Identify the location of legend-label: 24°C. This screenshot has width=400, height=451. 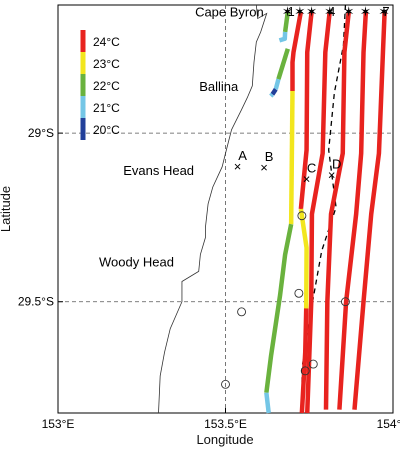
(106, 42).